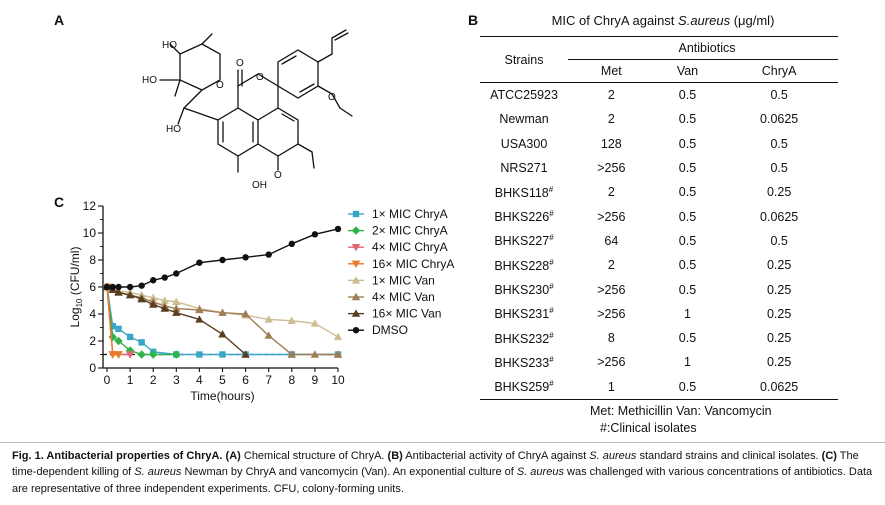 Image resolution: width=885 pixels, height=505 pixels. Describe the element at coordinates (315, 380) in the screenshot. I see `x-tick-label: 9` at that location.